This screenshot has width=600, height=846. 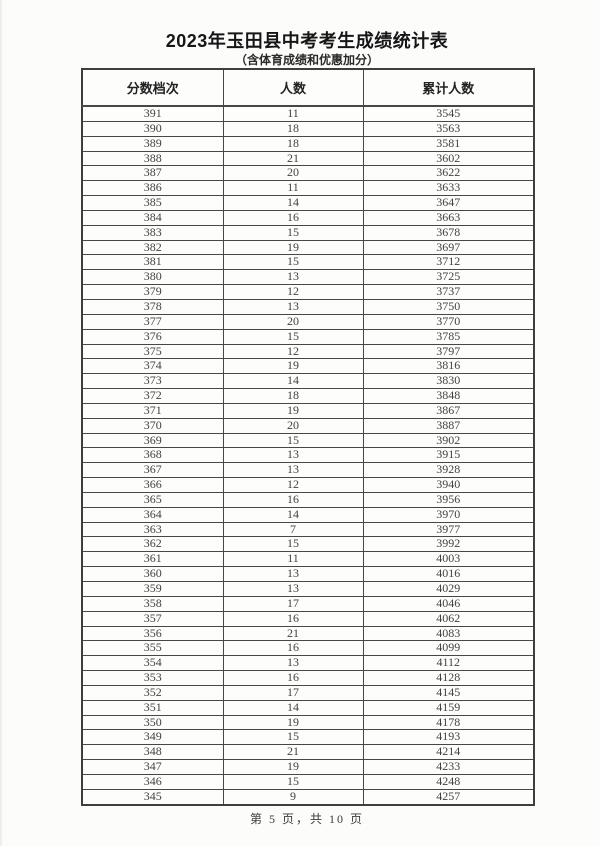 I want to click on score-level-cell: 360, so click(x=152, y=574).